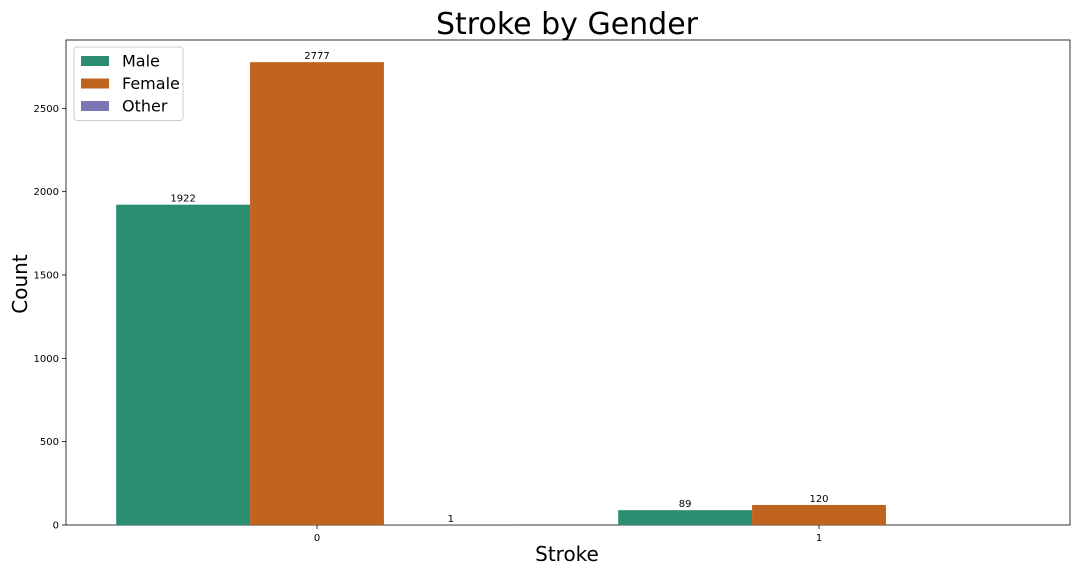 Image resolution: width=1080 pixels, height=576 pixels. I want to click on y-tick-label: 1000, so click(46, 359).